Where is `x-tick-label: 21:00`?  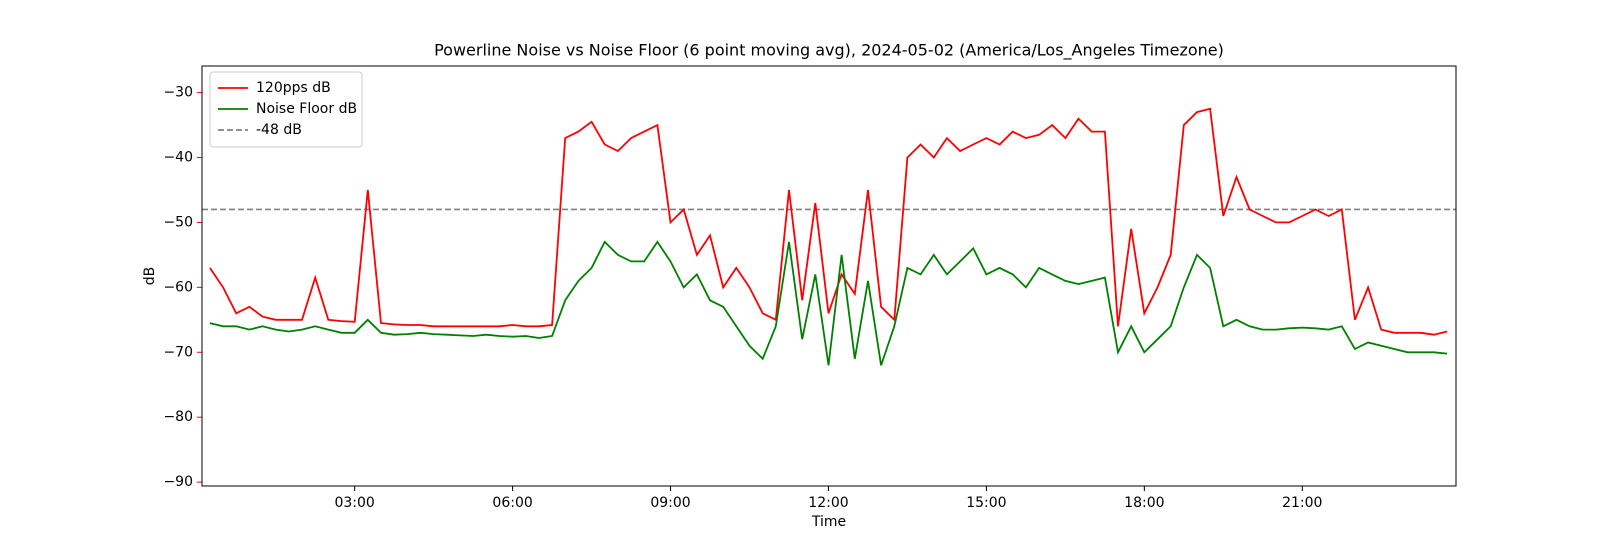 x-tick-label: 21:00 is located at coordinates (1302, 503).